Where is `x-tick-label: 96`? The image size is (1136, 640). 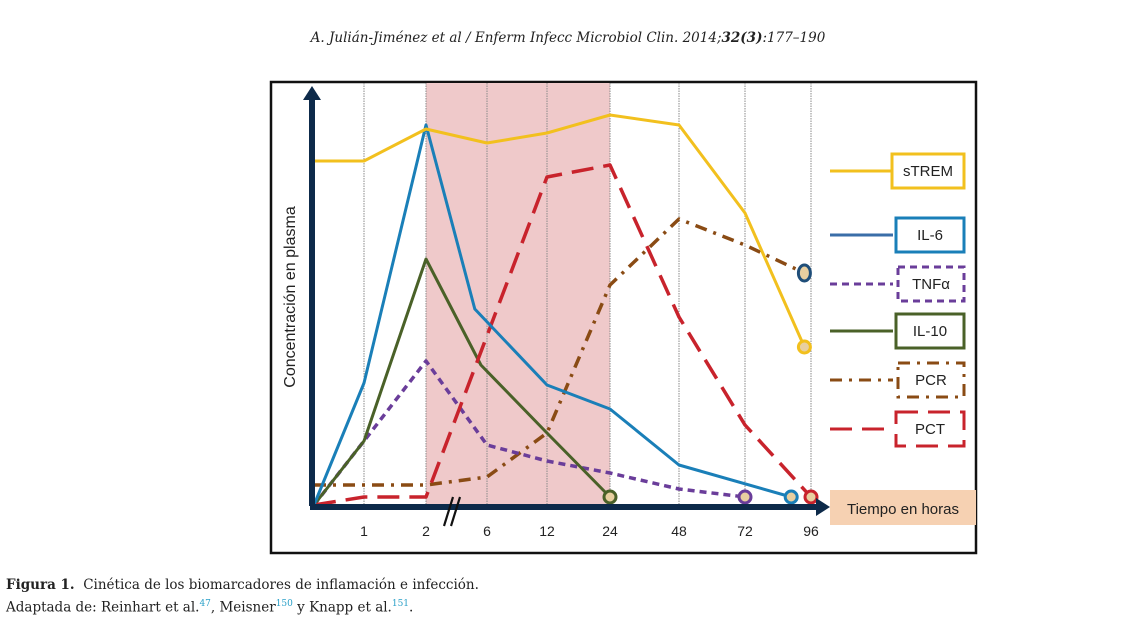
x-tick-label: 96 is located at coordinates (811, 531).